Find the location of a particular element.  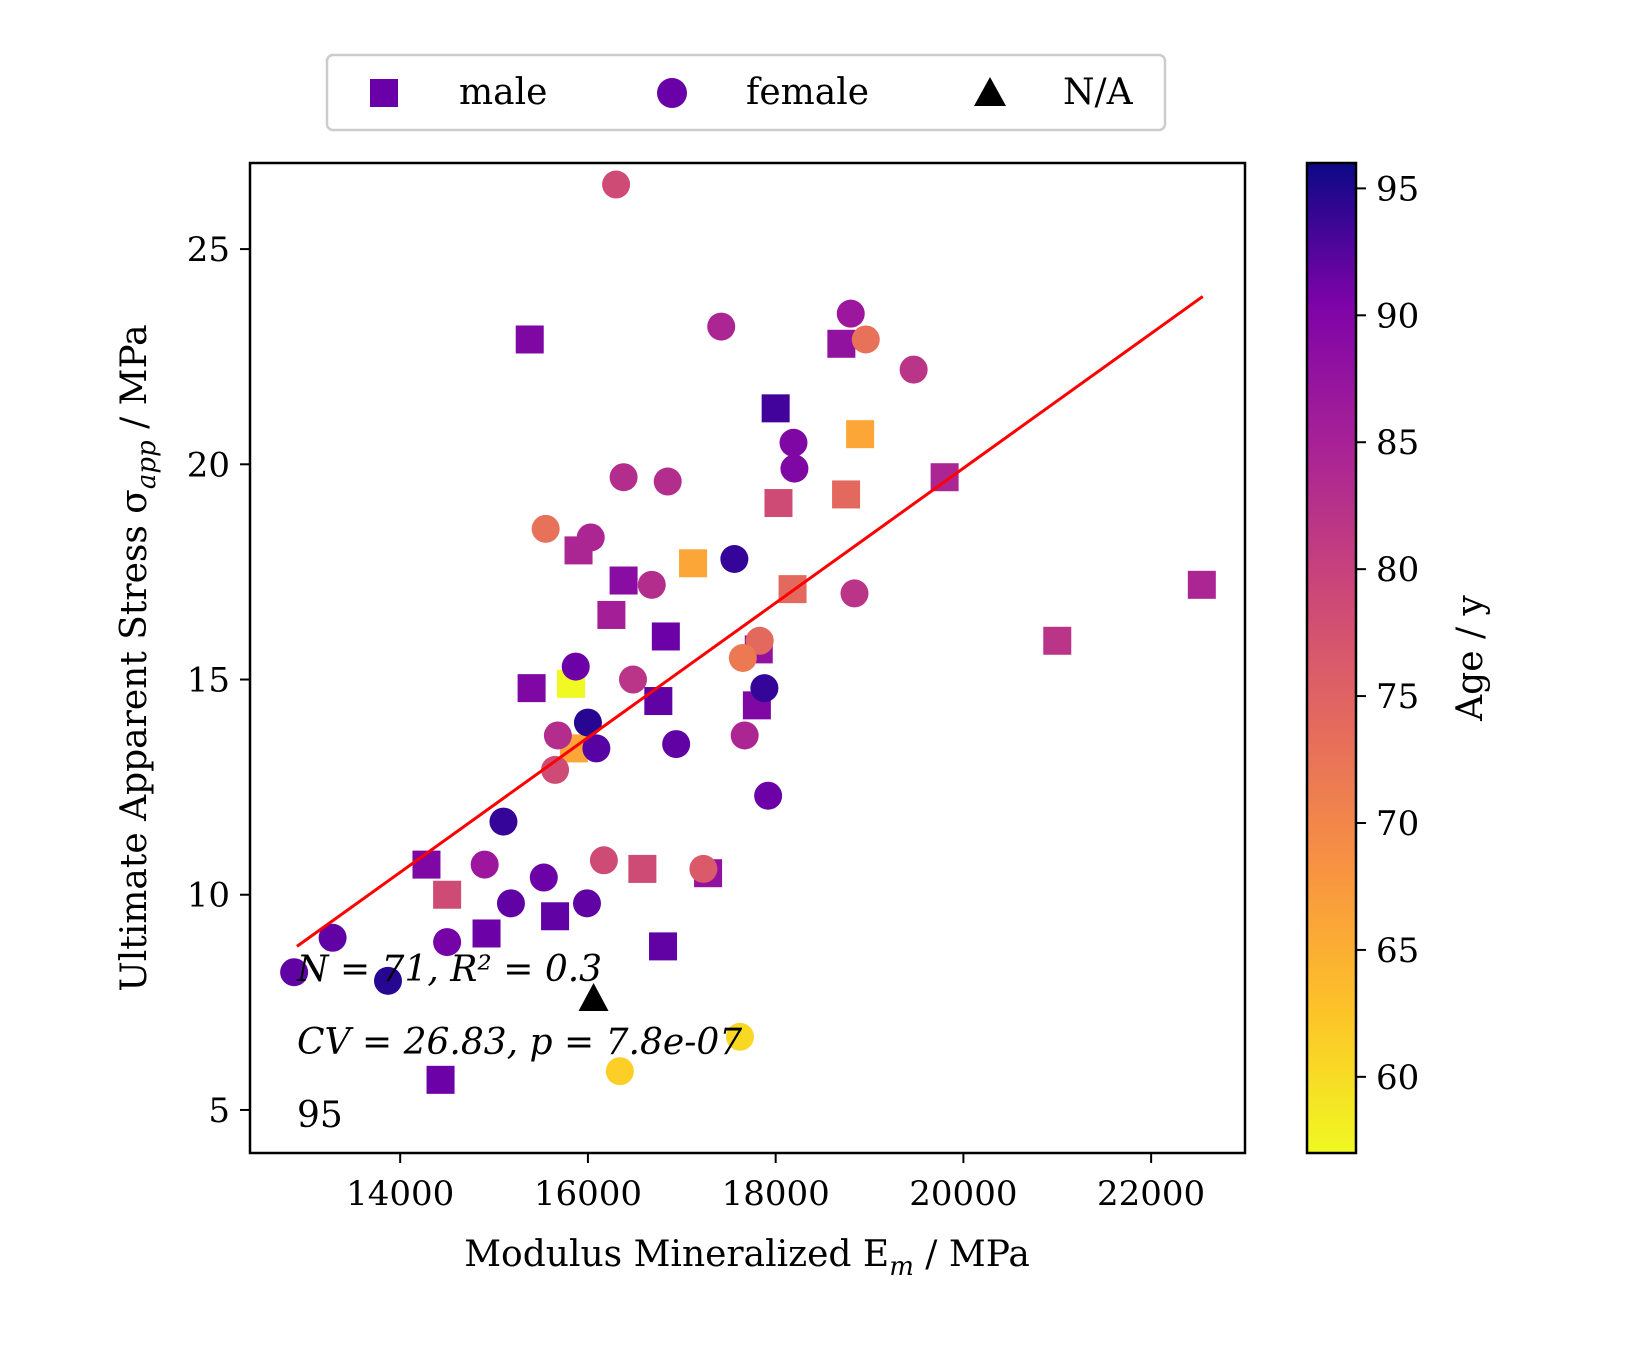

colorbar-tick-label-4: 80 is located at coordinates (1397, 570).